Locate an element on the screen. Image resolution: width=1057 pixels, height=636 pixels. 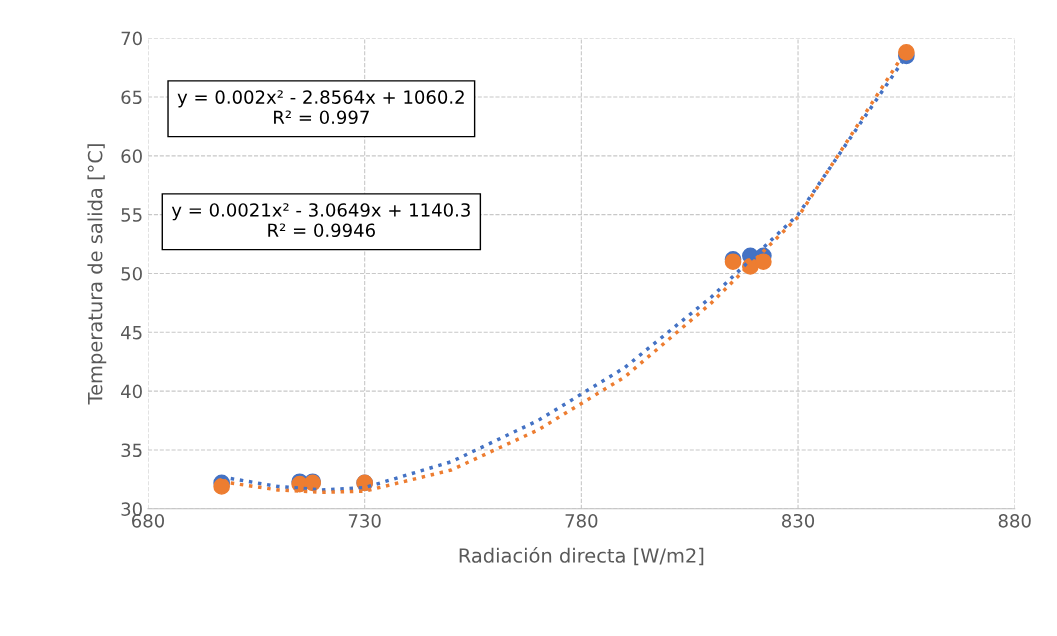
x-tick-label: 730 is located at coordinates (364, 520).